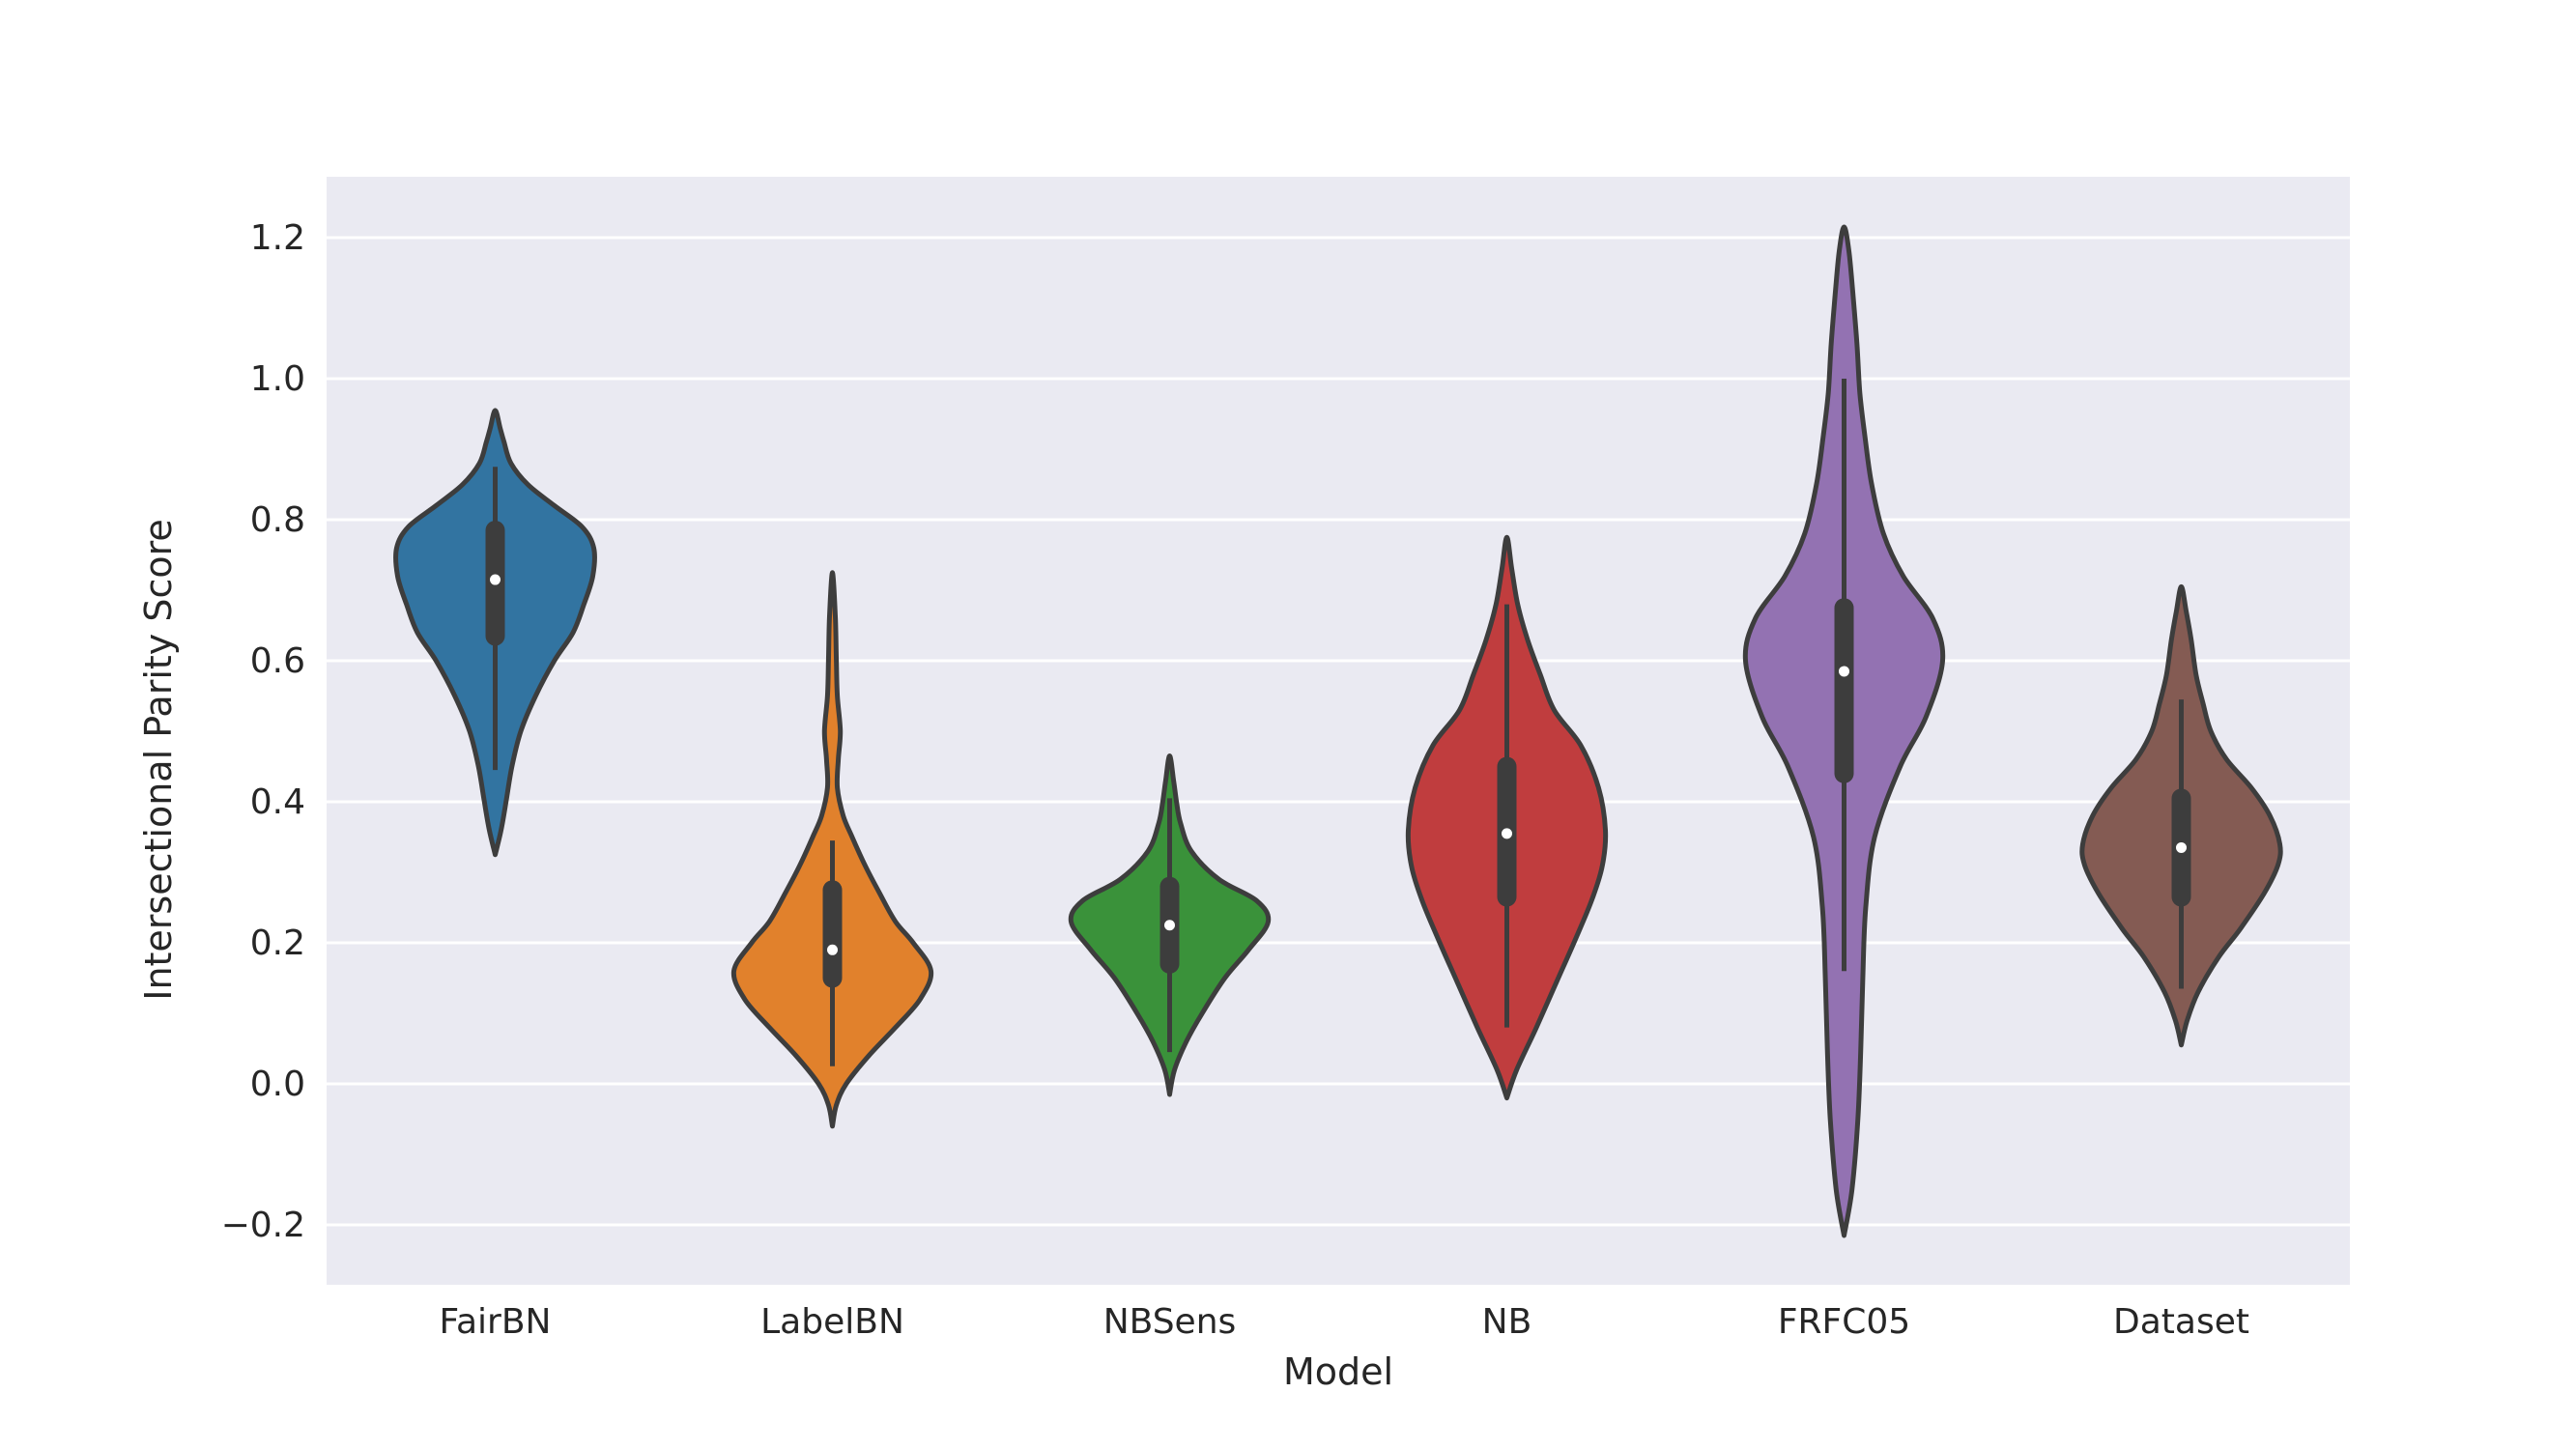  What do you see at coordinates (277, 661) in the screenshot?
I see `y-tick-label: 0.6` at bounding box center [277, 661].